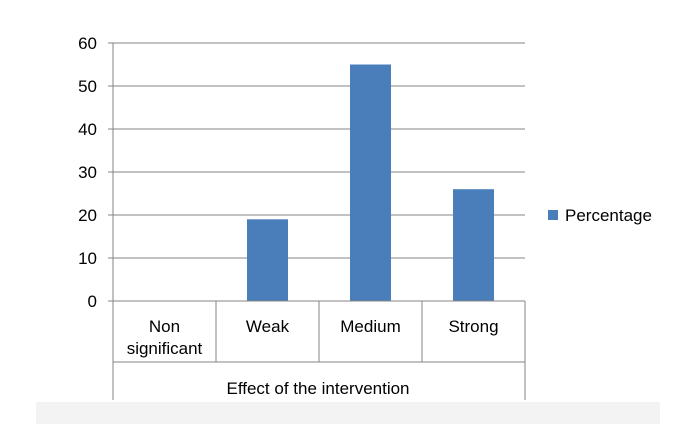 The image size is (685, 424). I want to click on x-tick-label: Medium, so click(370, 326).